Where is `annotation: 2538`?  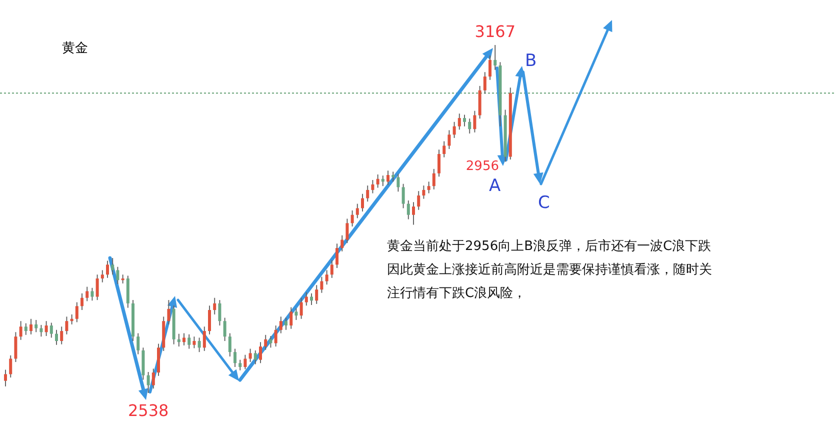 annotation: 2538 is located at coordinates (148, 410).